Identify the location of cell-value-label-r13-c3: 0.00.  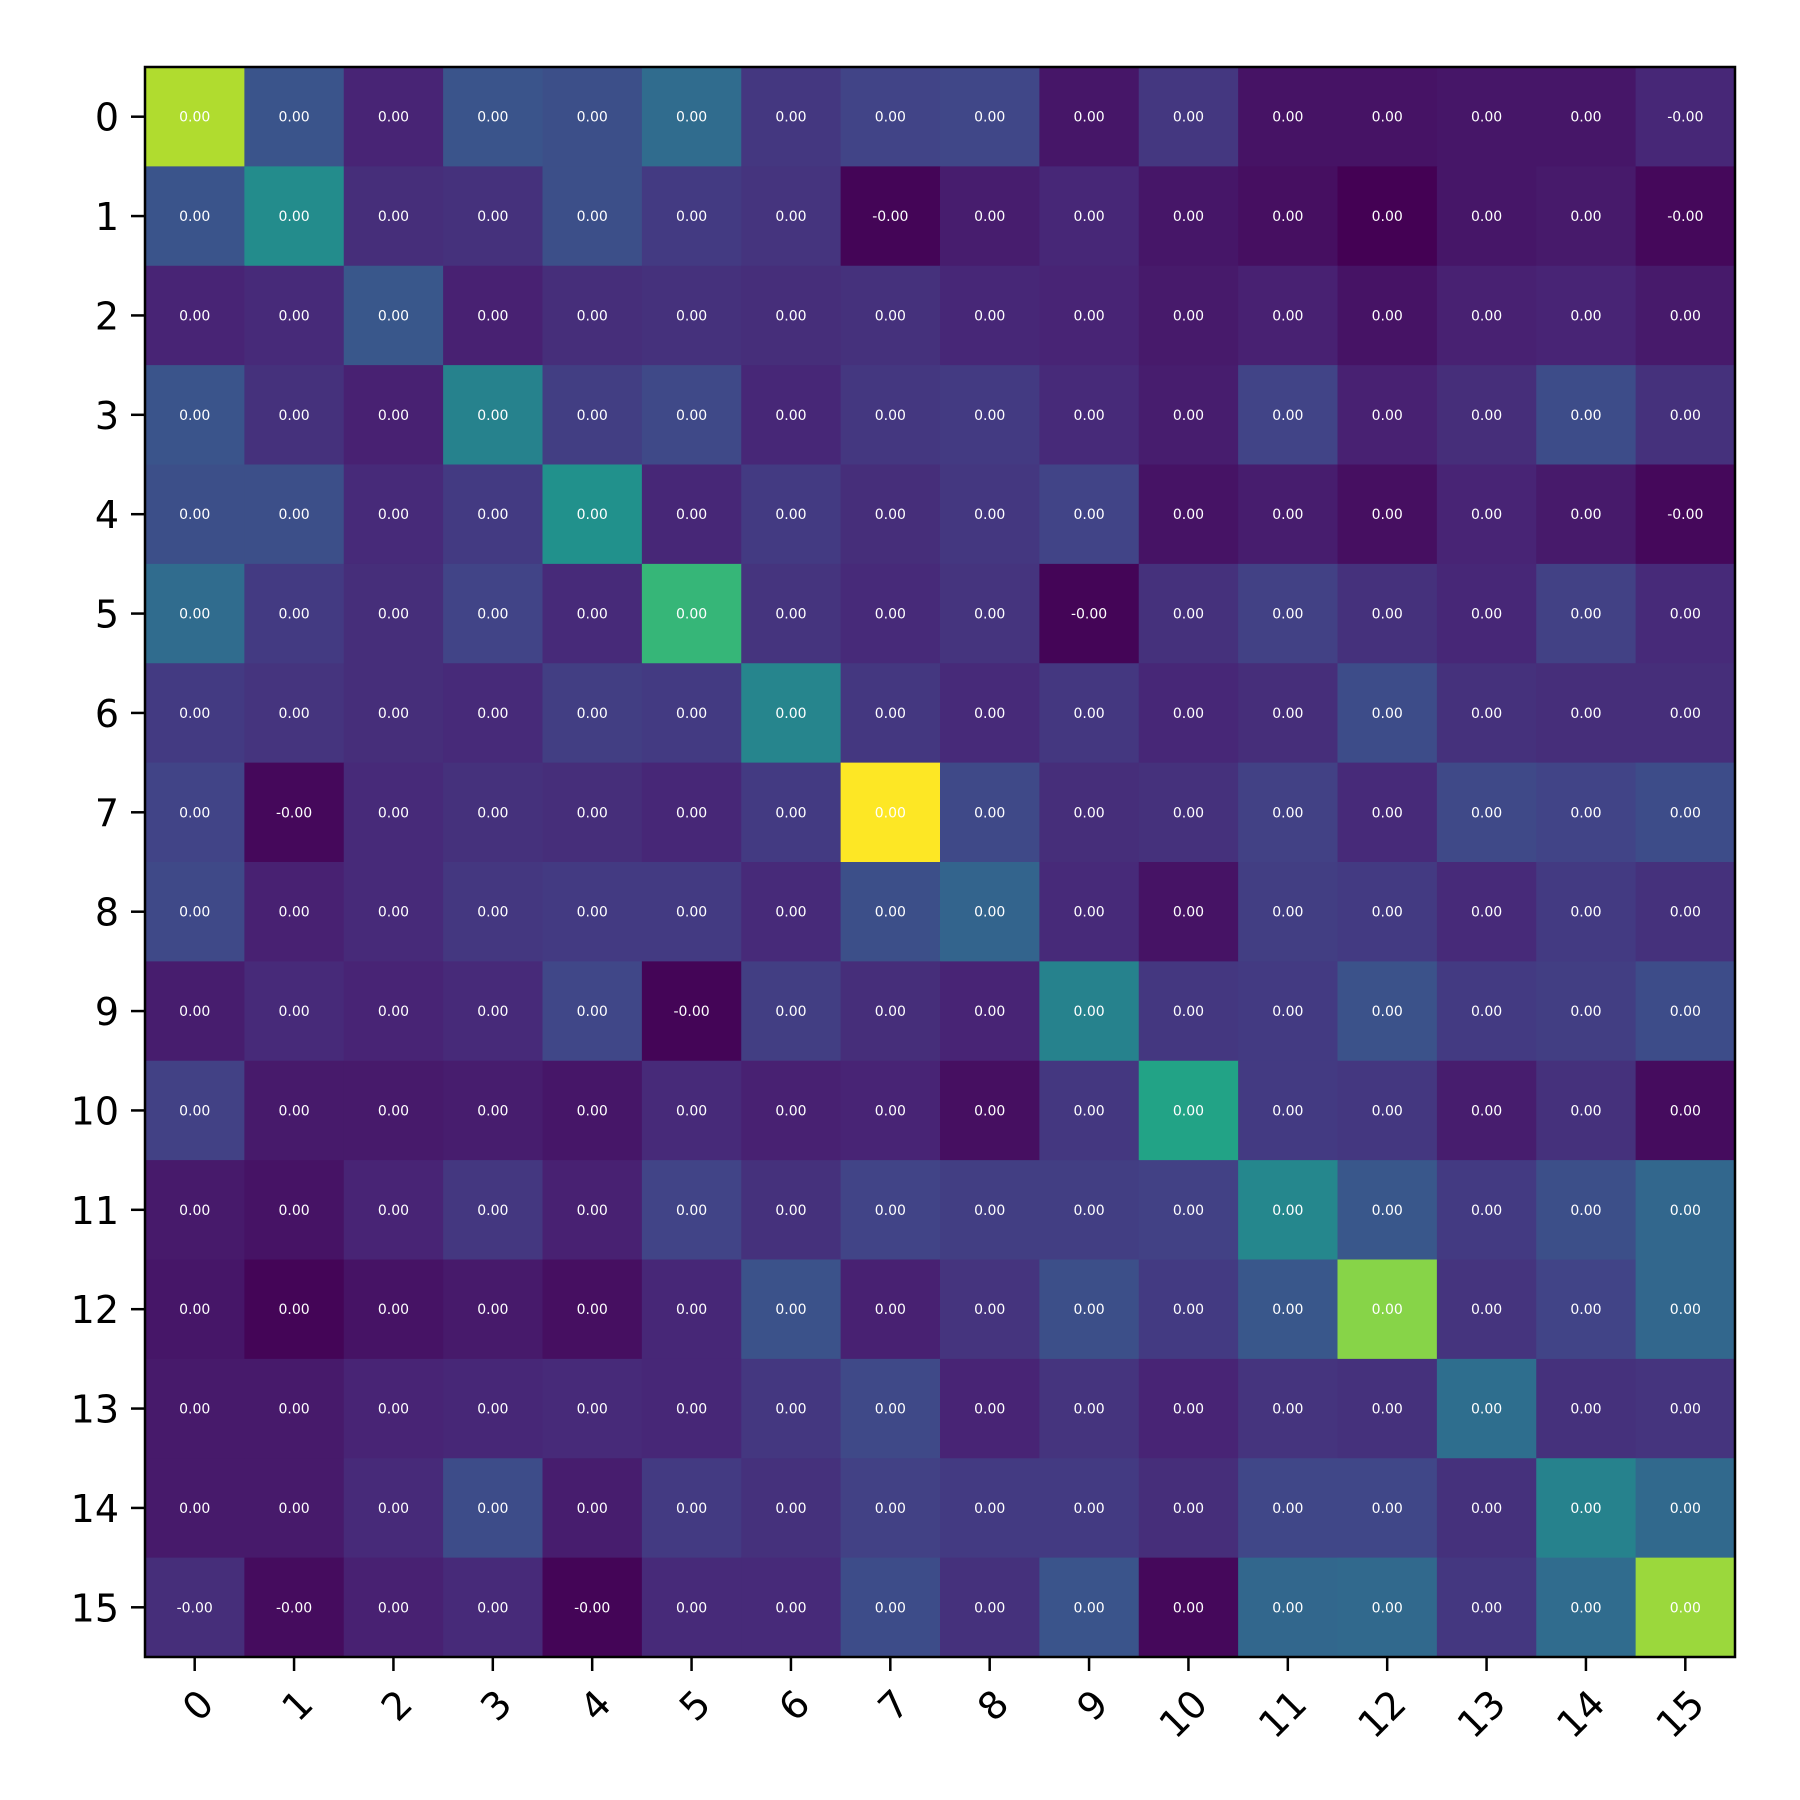
(492, 1410).